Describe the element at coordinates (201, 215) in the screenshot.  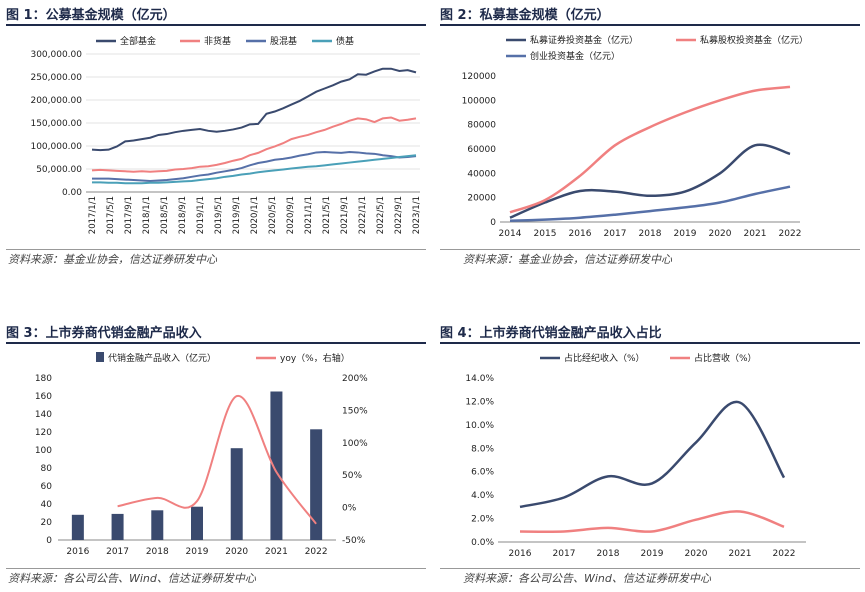
I see `x-tick-label: 2019/1/1` at that location.